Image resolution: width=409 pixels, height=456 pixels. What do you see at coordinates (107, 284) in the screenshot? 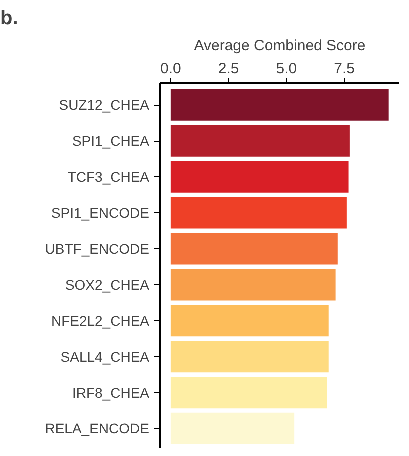
I see `y-tick-label: SOX2_CHEA` at bounding box center [107, 284].